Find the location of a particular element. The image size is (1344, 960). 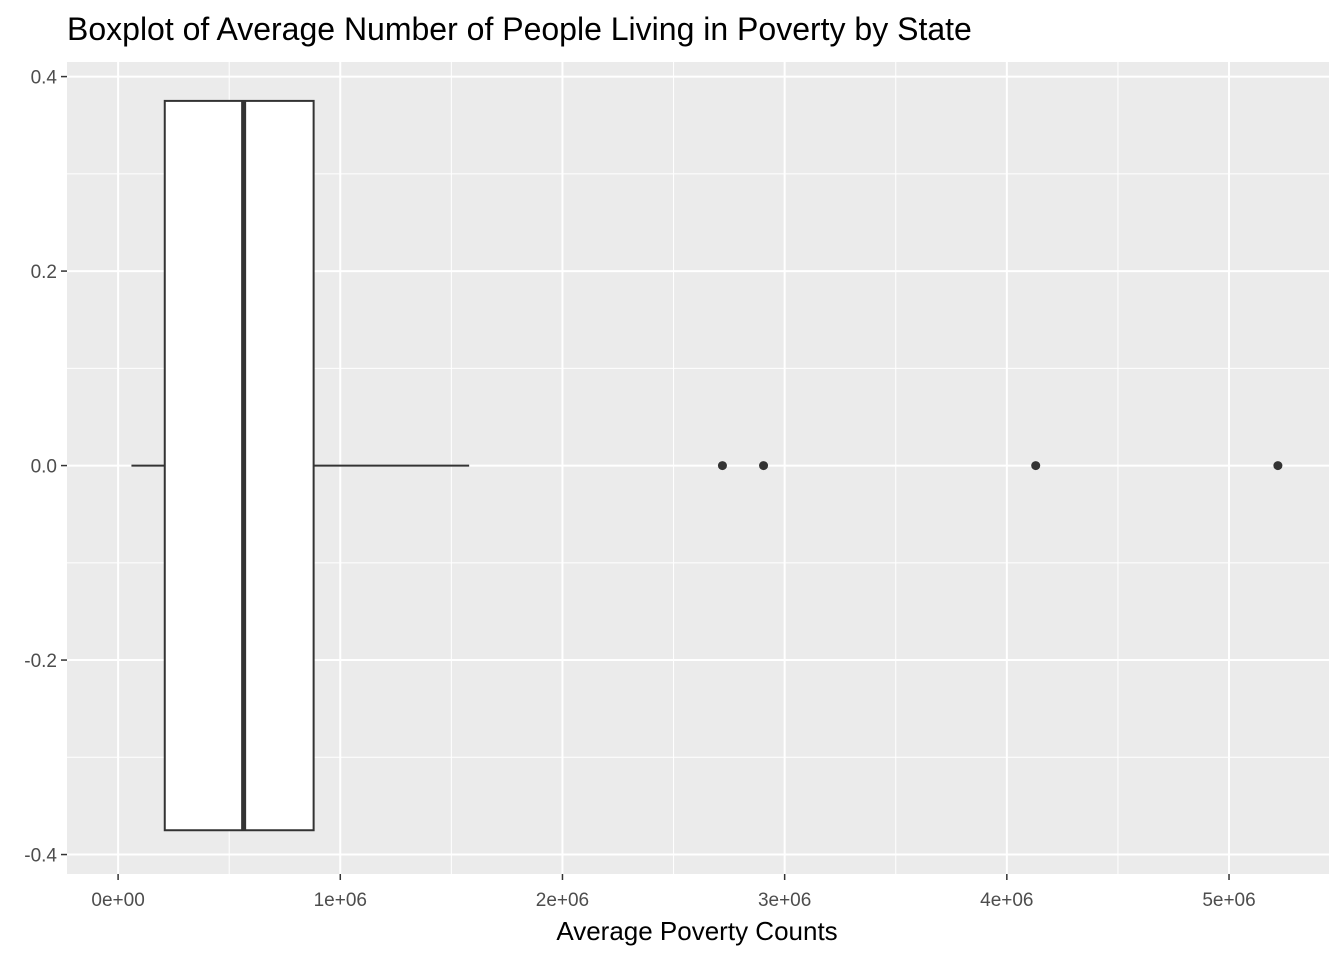

y-tick-label: 0.0 is located at coordinates (44, 467).